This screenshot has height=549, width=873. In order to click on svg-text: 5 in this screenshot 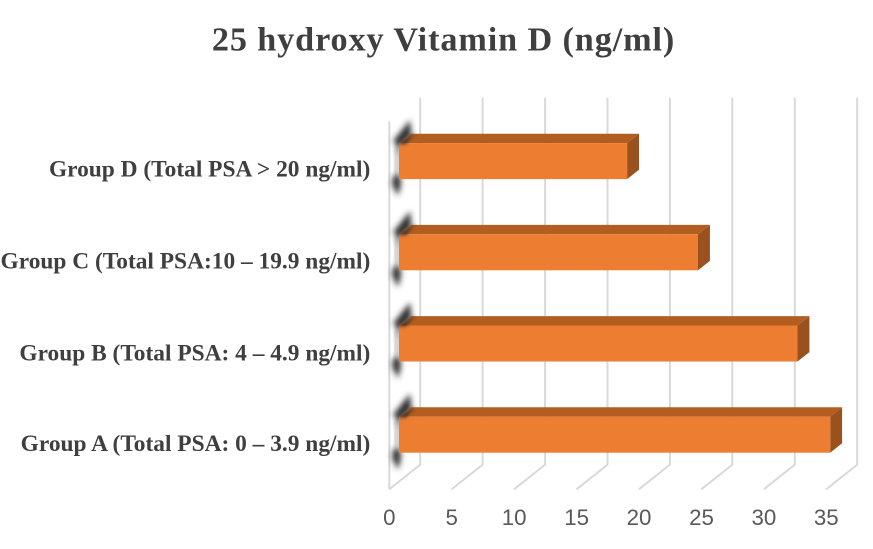, I will do `click(451, 517)`.